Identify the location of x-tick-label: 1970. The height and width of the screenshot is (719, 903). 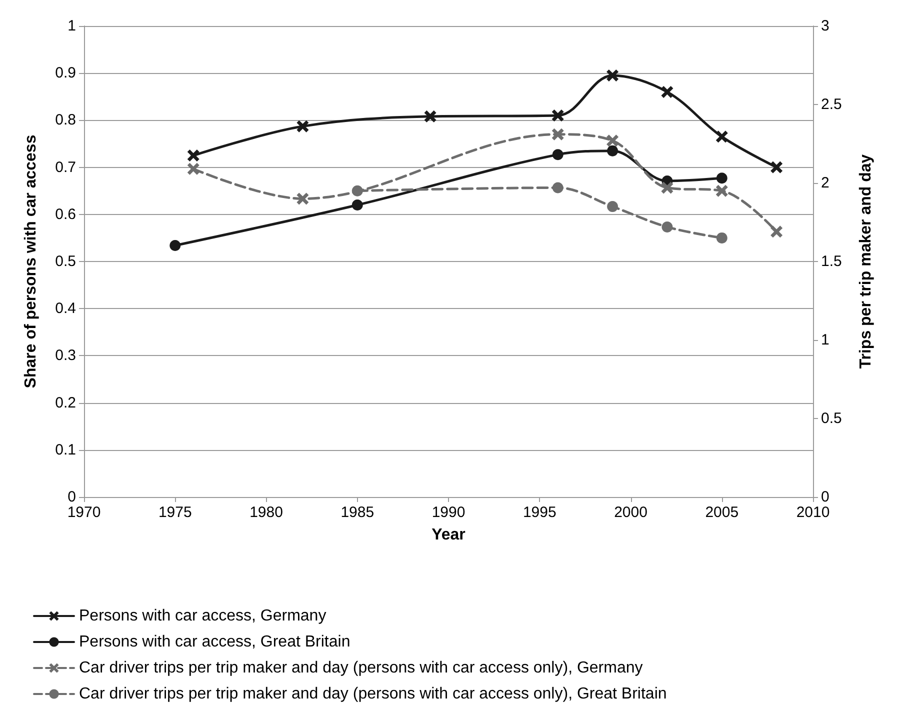
(84, 512).